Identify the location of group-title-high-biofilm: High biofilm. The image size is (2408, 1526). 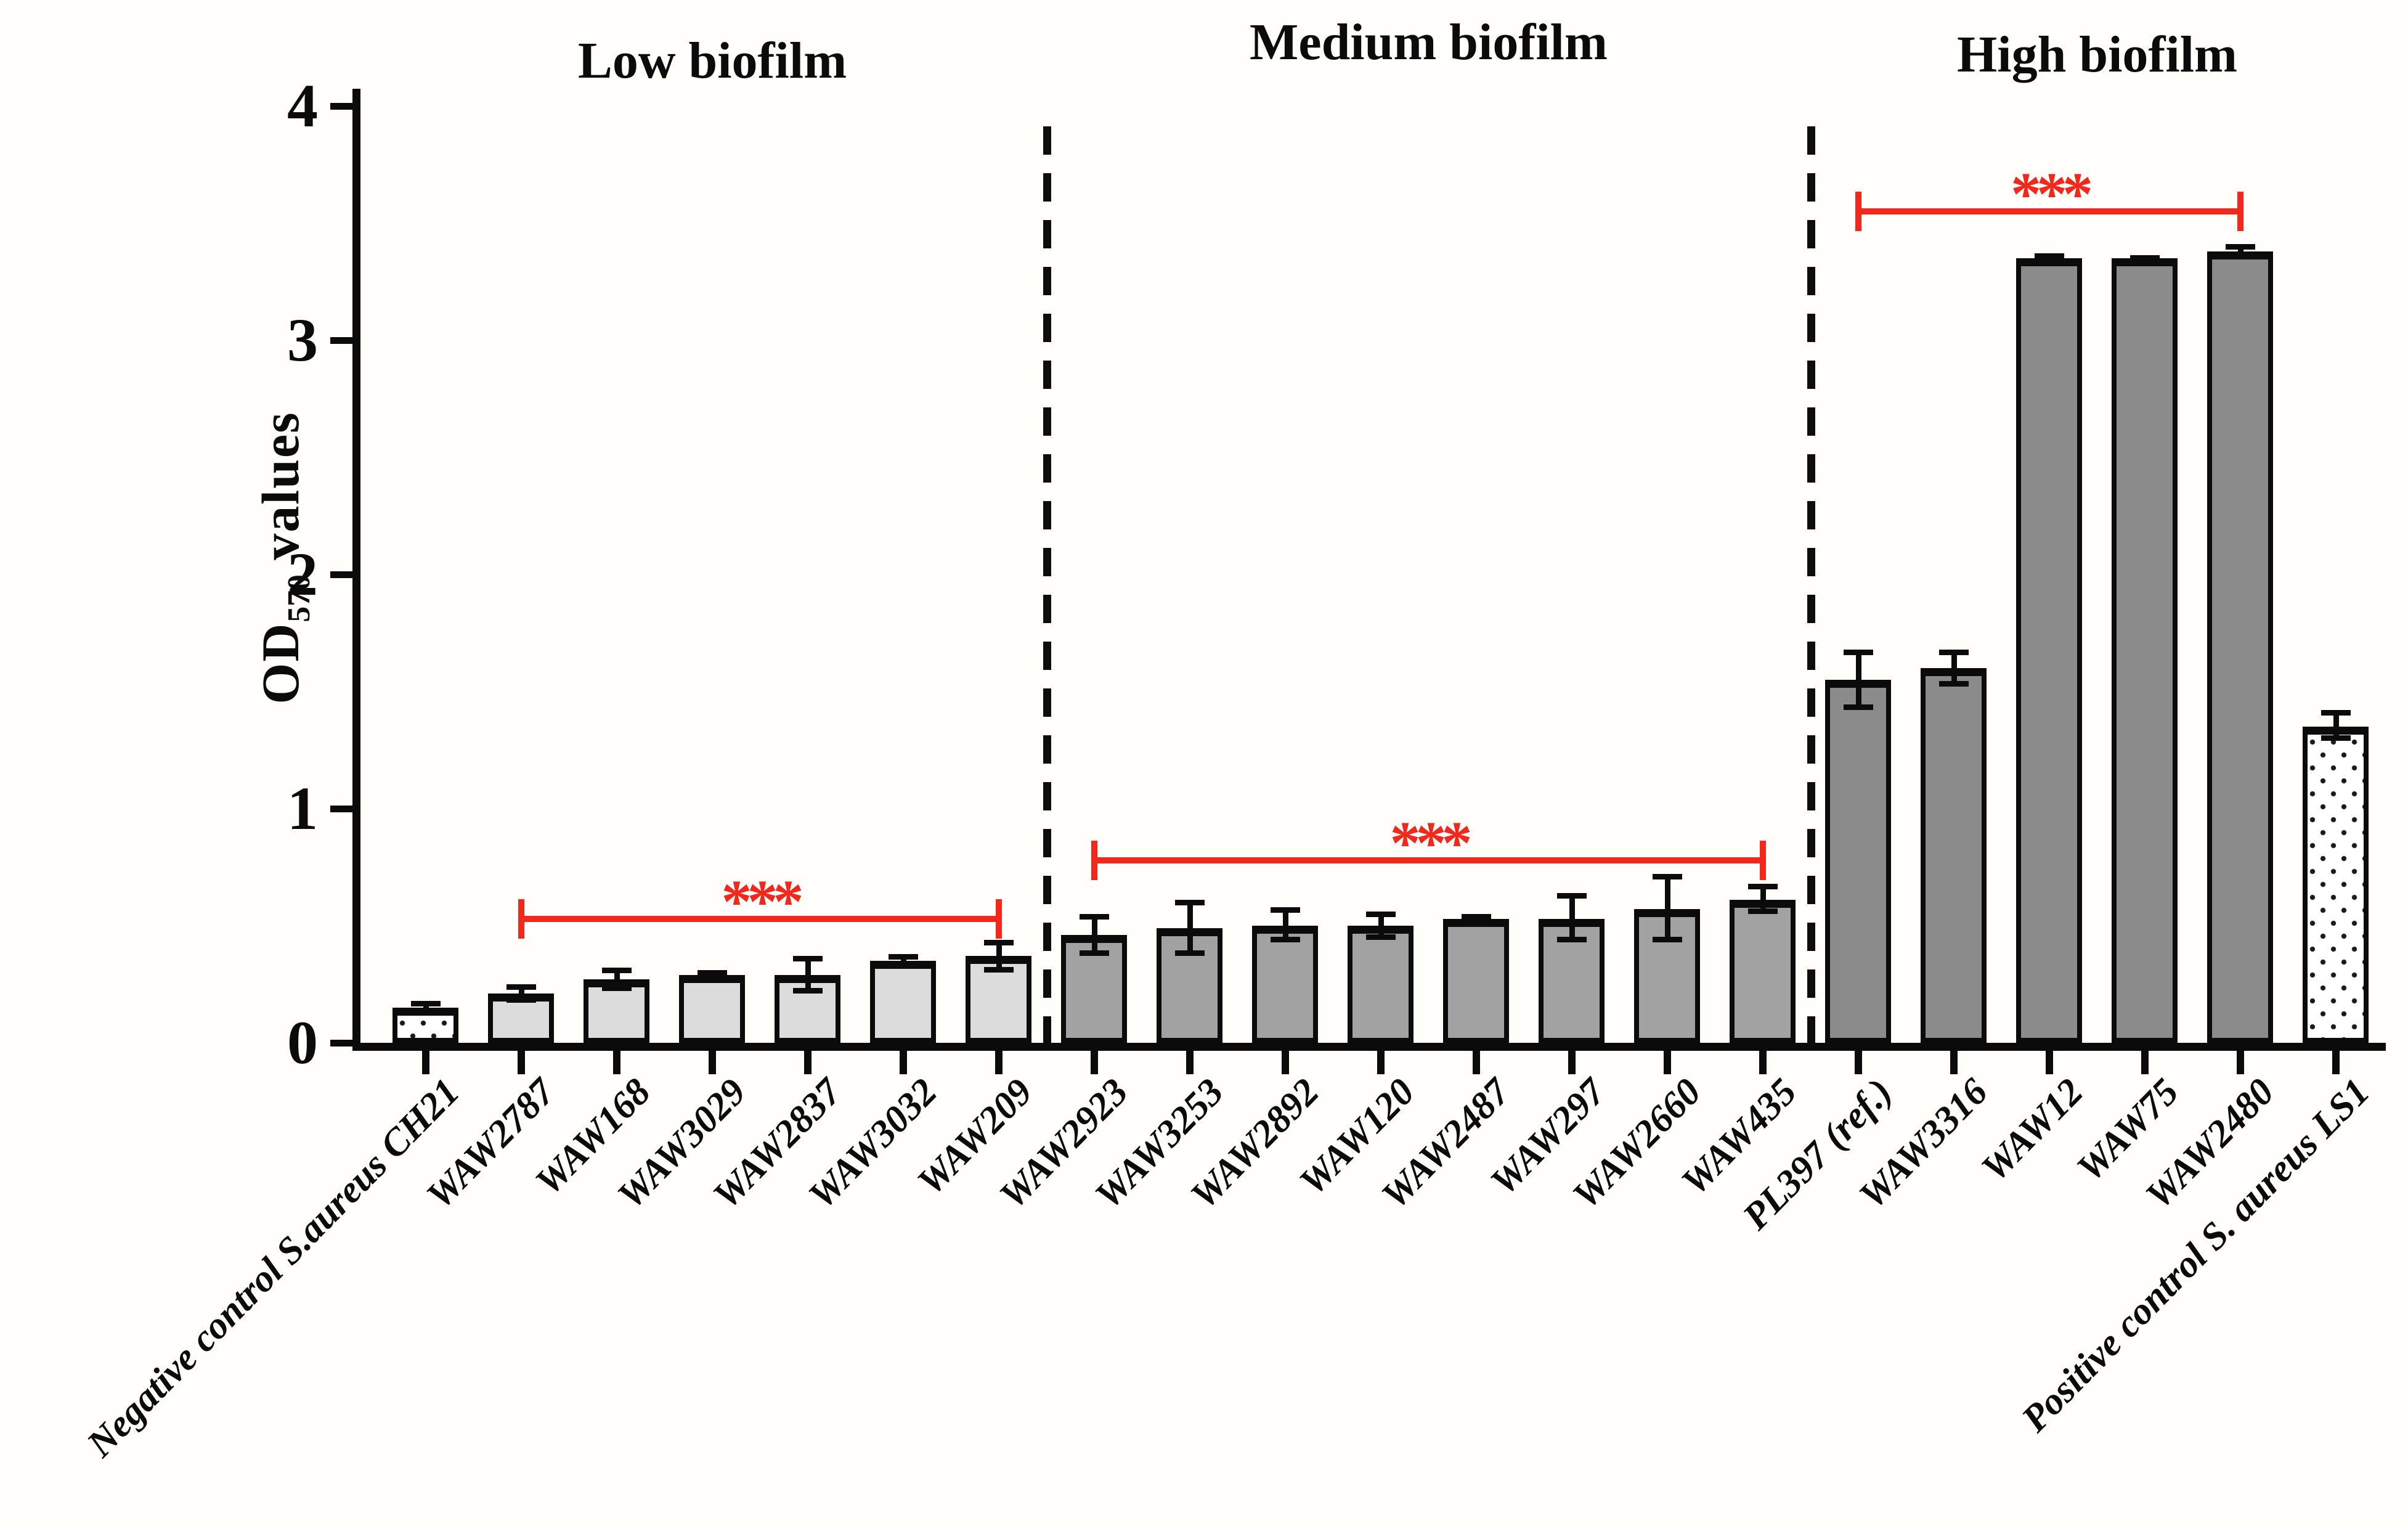
(2097, 55).